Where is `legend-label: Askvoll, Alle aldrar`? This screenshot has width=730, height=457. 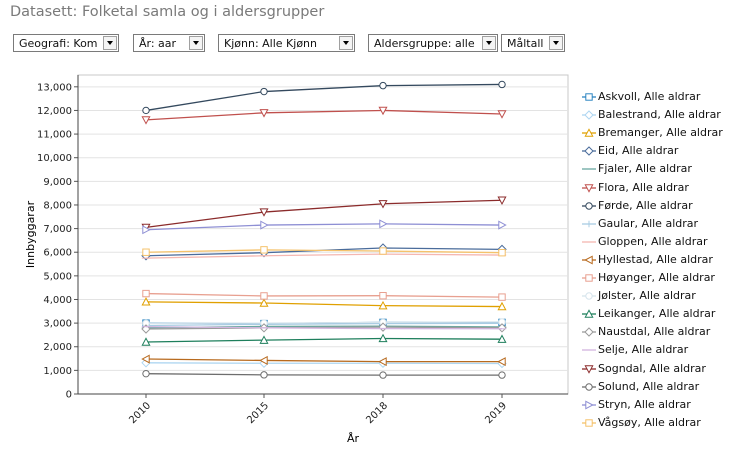 legend-label: Askvoll, Alle aldrar is located at coordinates (649, 96).